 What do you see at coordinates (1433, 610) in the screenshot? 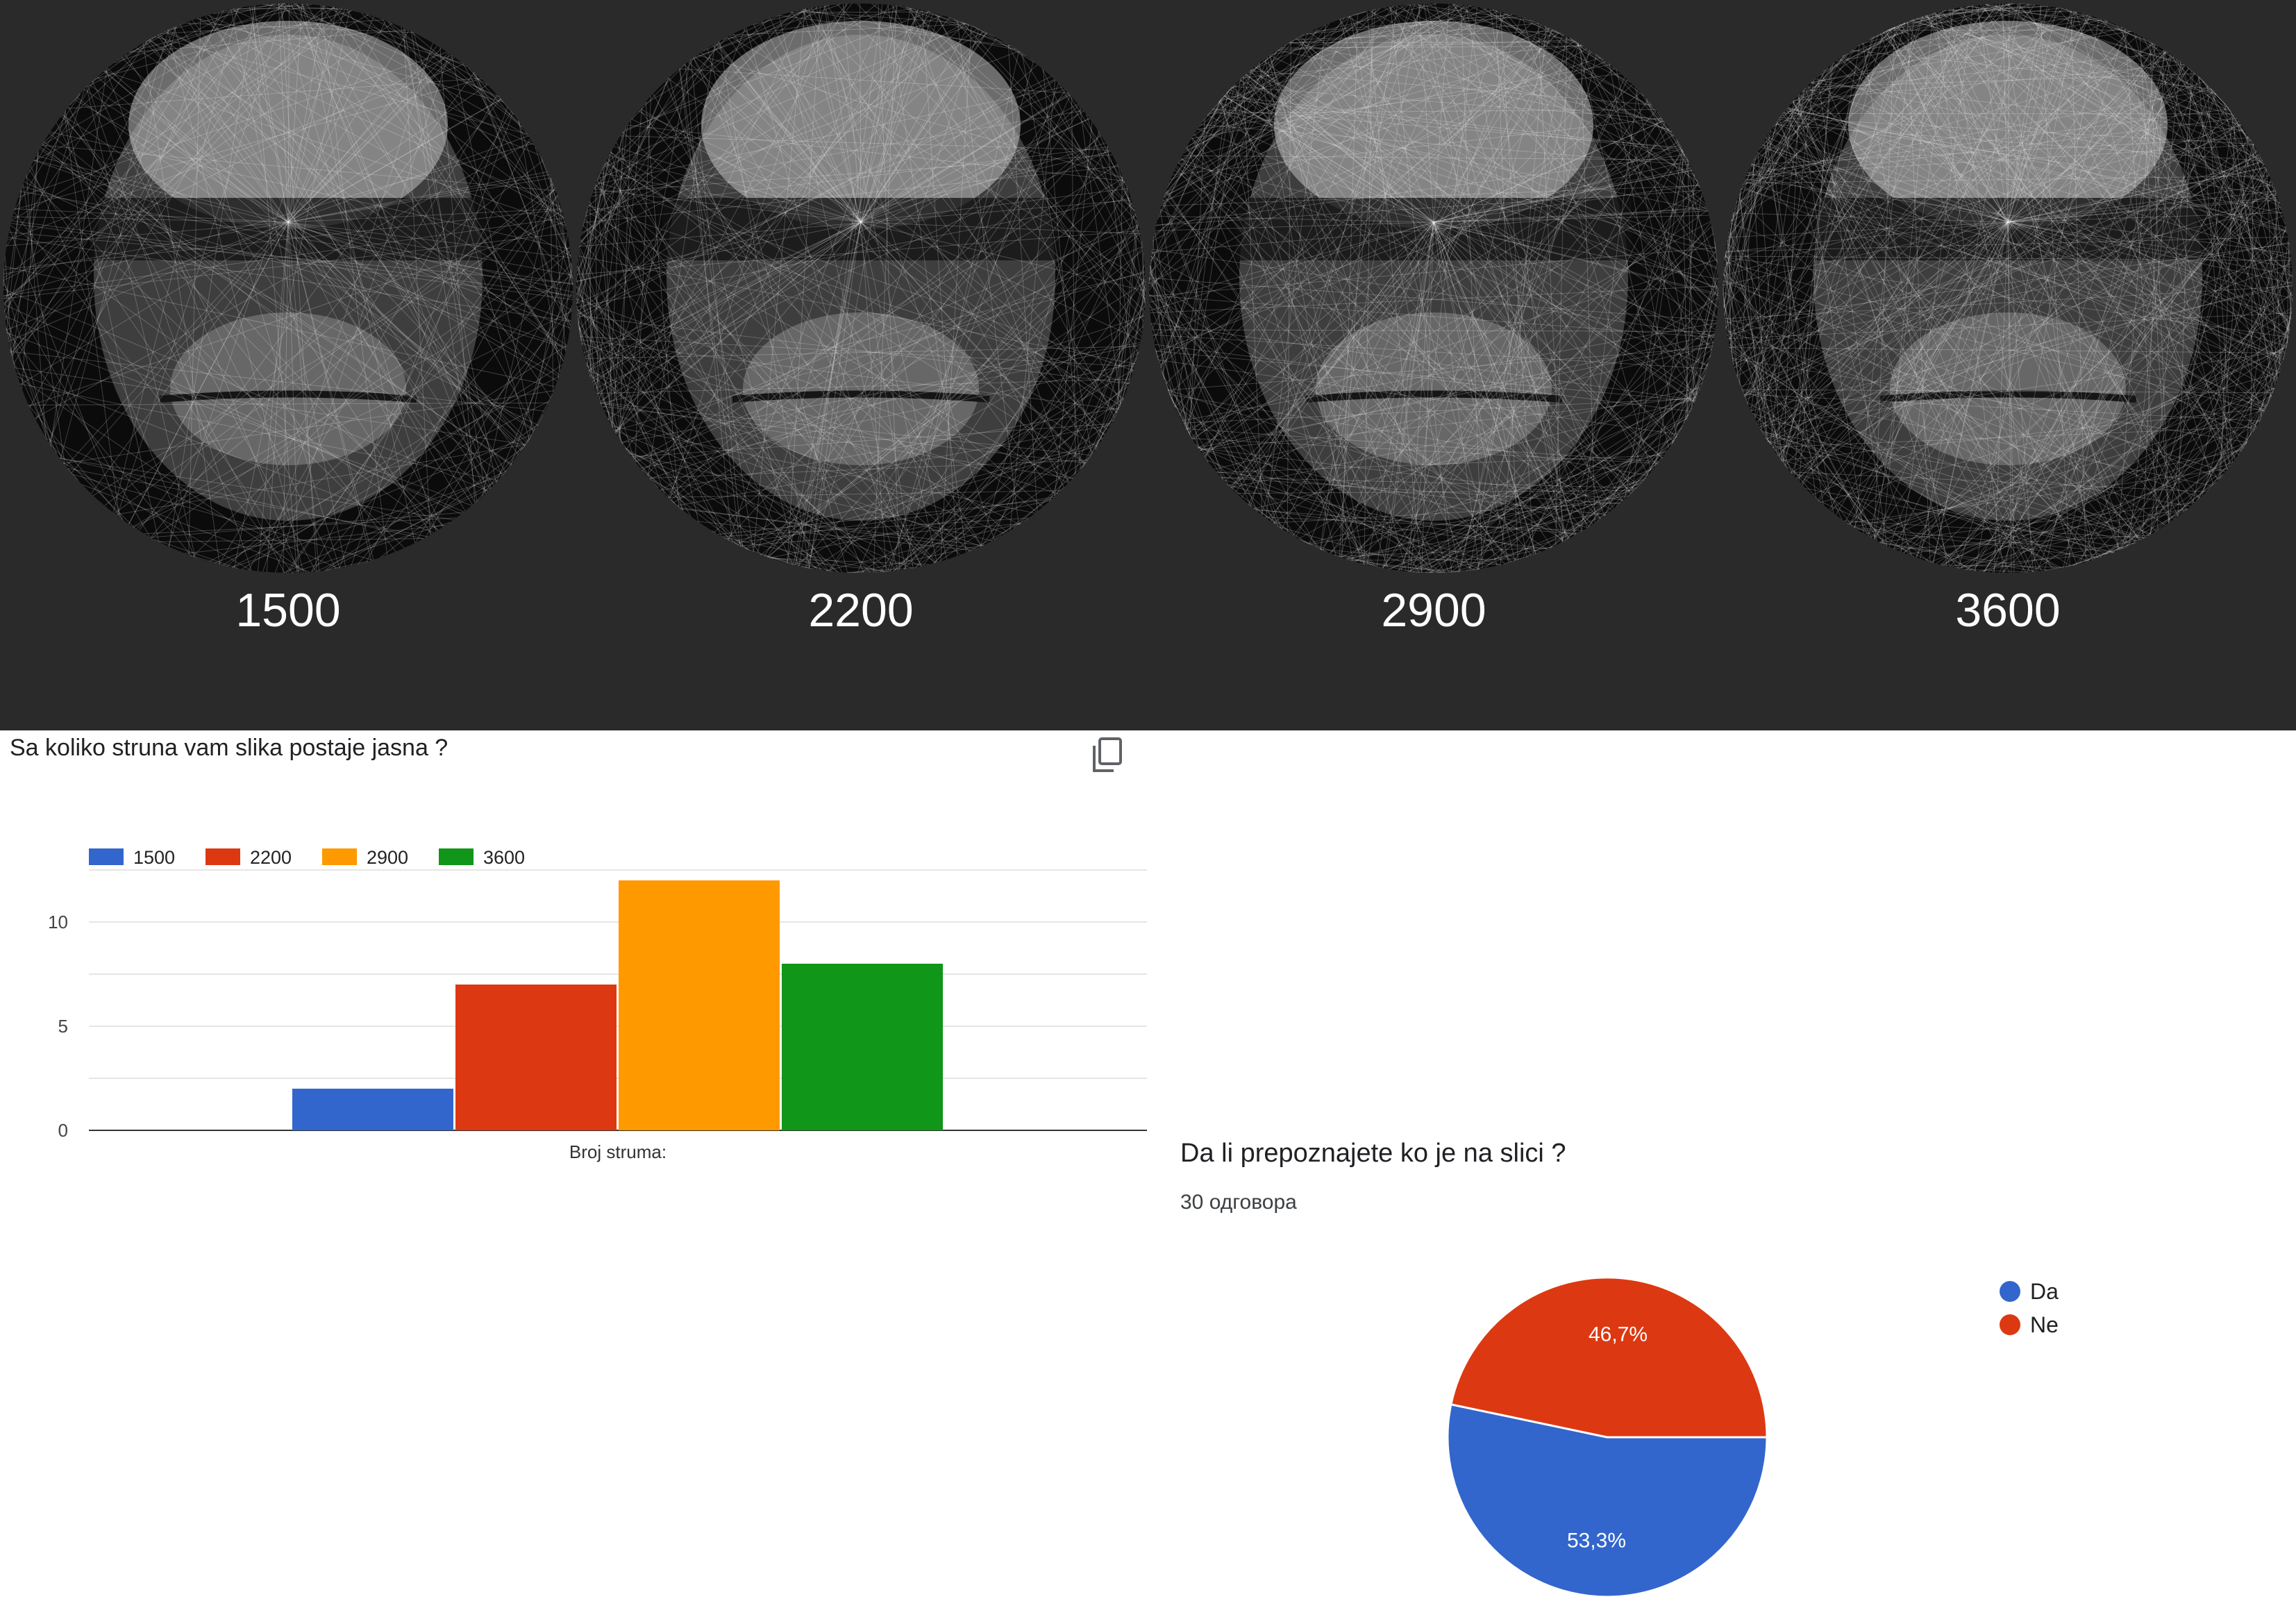
I see `portrait-label: 2900` at bounding box center [1433, 610].